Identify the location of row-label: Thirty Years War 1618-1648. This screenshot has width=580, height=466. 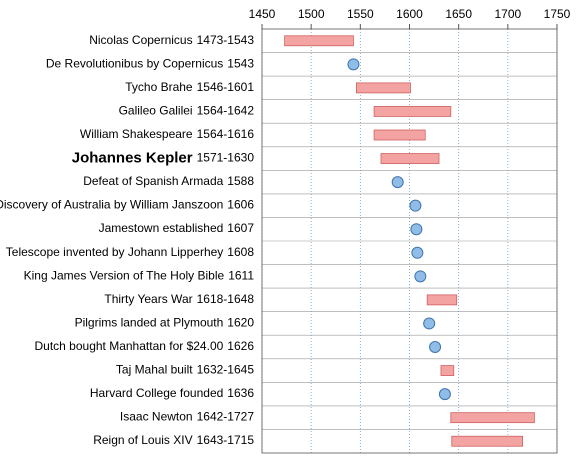
(179, 299).